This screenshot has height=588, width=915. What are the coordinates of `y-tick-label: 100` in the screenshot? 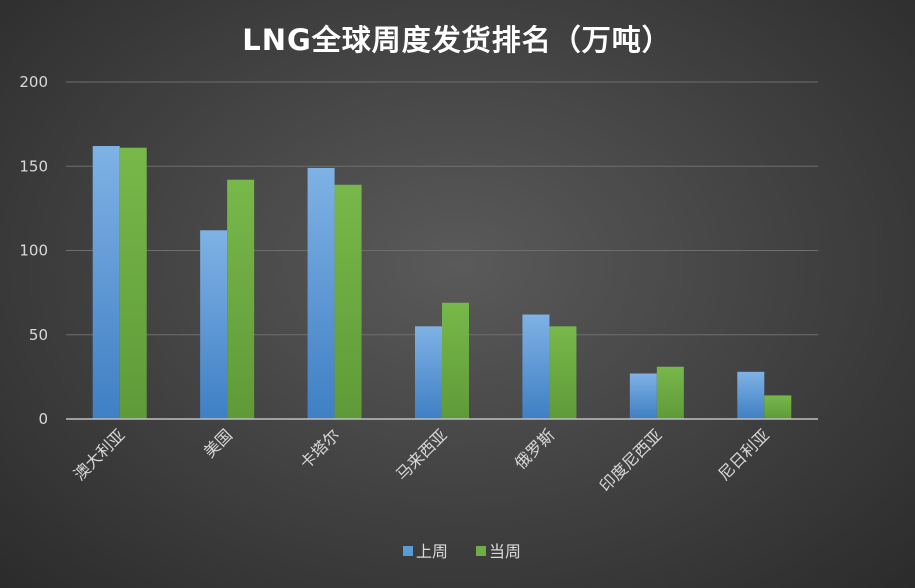 It's located at (33, 251).